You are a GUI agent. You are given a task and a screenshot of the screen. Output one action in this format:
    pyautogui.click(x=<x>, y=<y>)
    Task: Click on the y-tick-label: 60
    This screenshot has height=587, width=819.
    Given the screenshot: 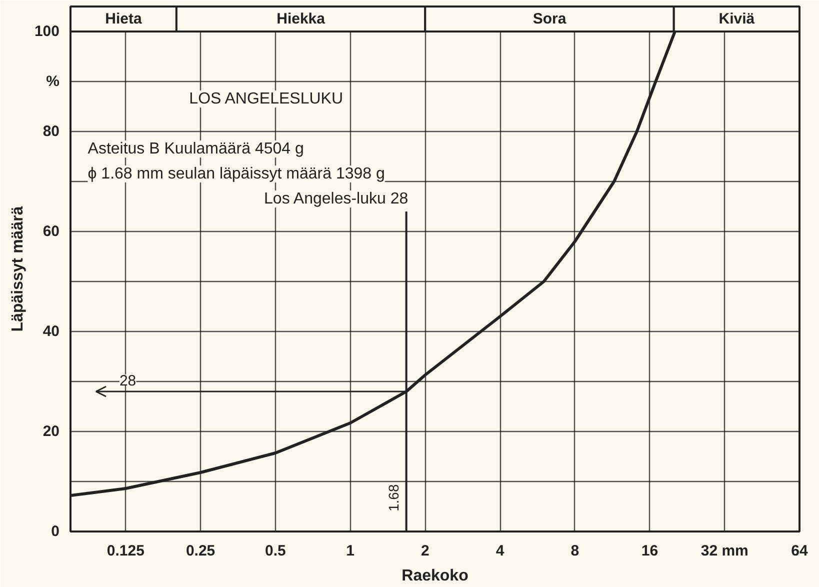 What is the action you would take?
    pyautogui.click(x=51, y=231)
    